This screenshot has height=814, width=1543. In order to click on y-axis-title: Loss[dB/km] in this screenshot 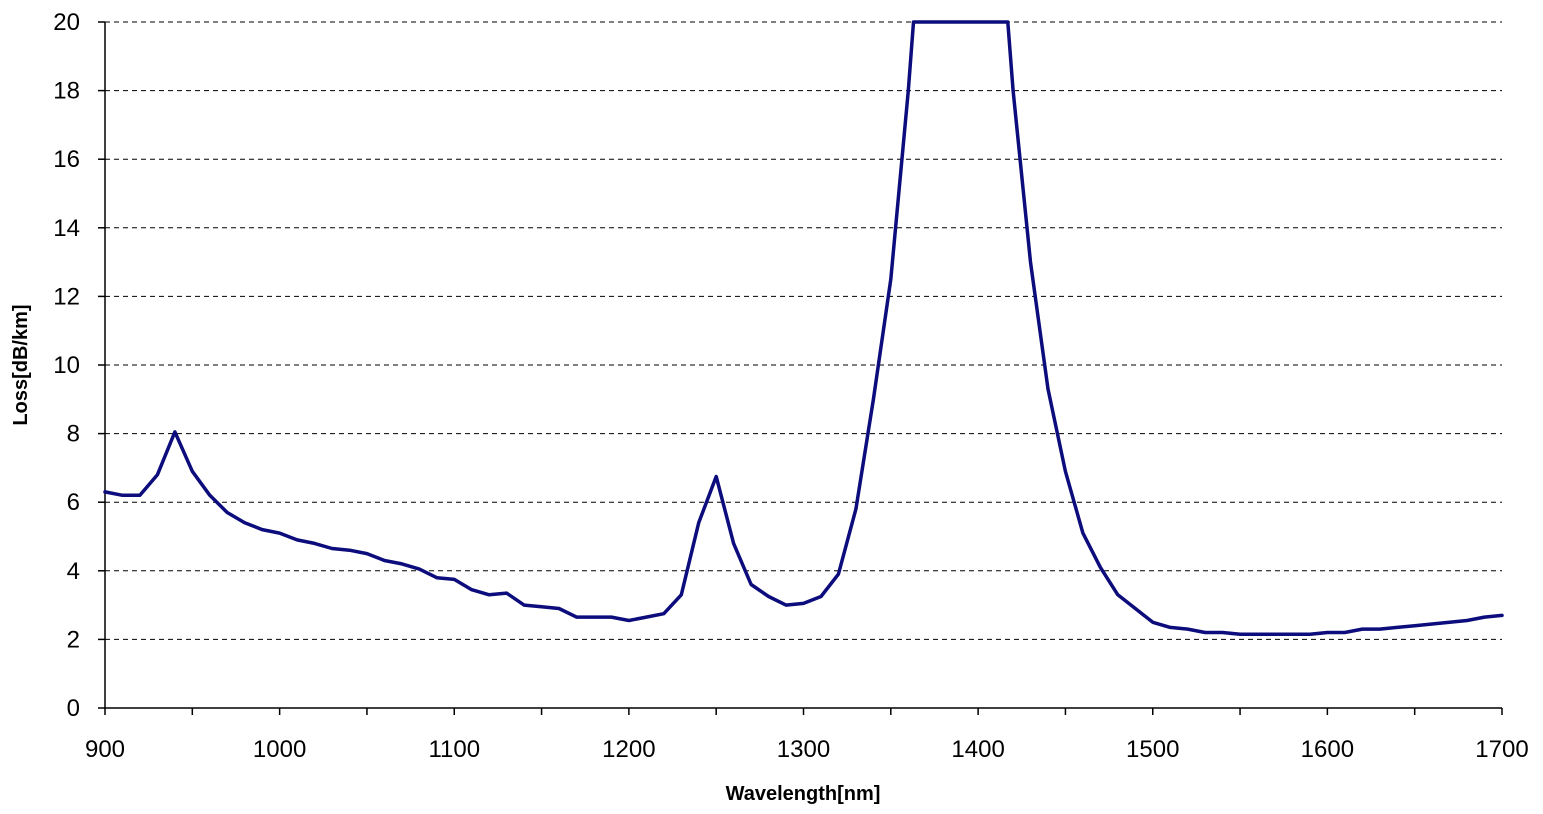, I will do `click(21, 364)`.